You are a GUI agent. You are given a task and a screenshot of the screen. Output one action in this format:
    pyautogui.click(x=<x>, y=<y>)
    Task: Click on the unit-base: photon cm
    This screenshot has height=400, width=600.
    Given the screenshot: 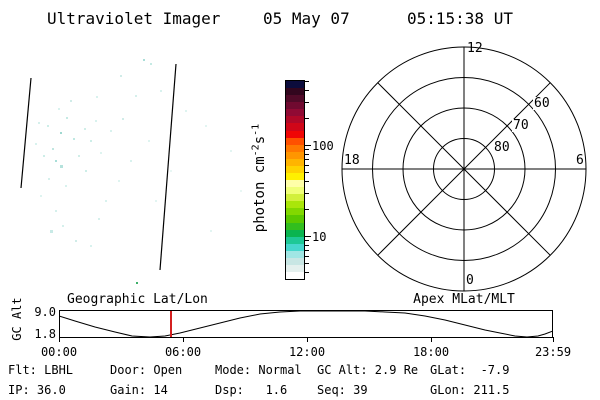 What is the action you would take?
    pyautogui.click(x=260, y=194)
    